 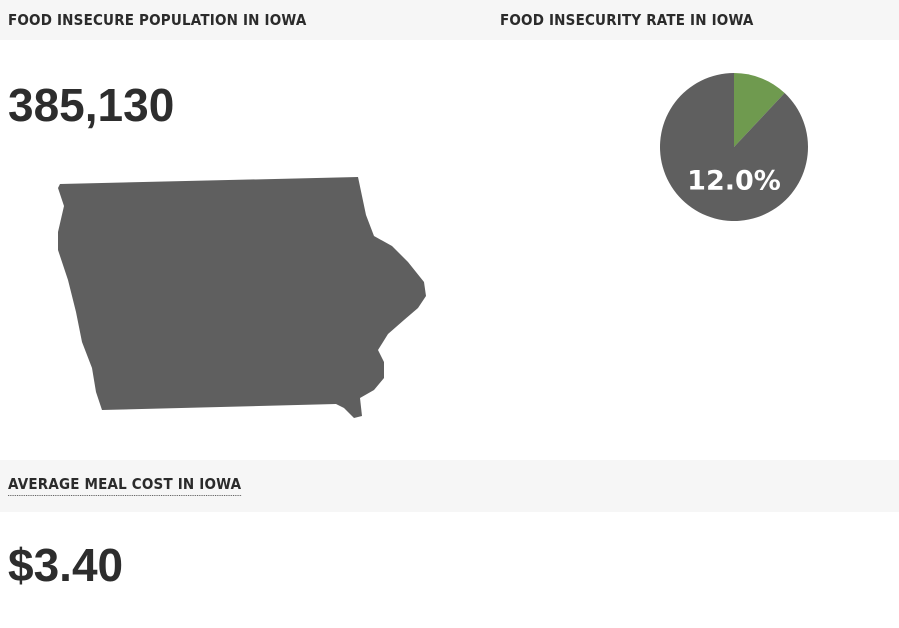 I want to click on meal-cost-value: $3.40, so click(x=66, y=565).